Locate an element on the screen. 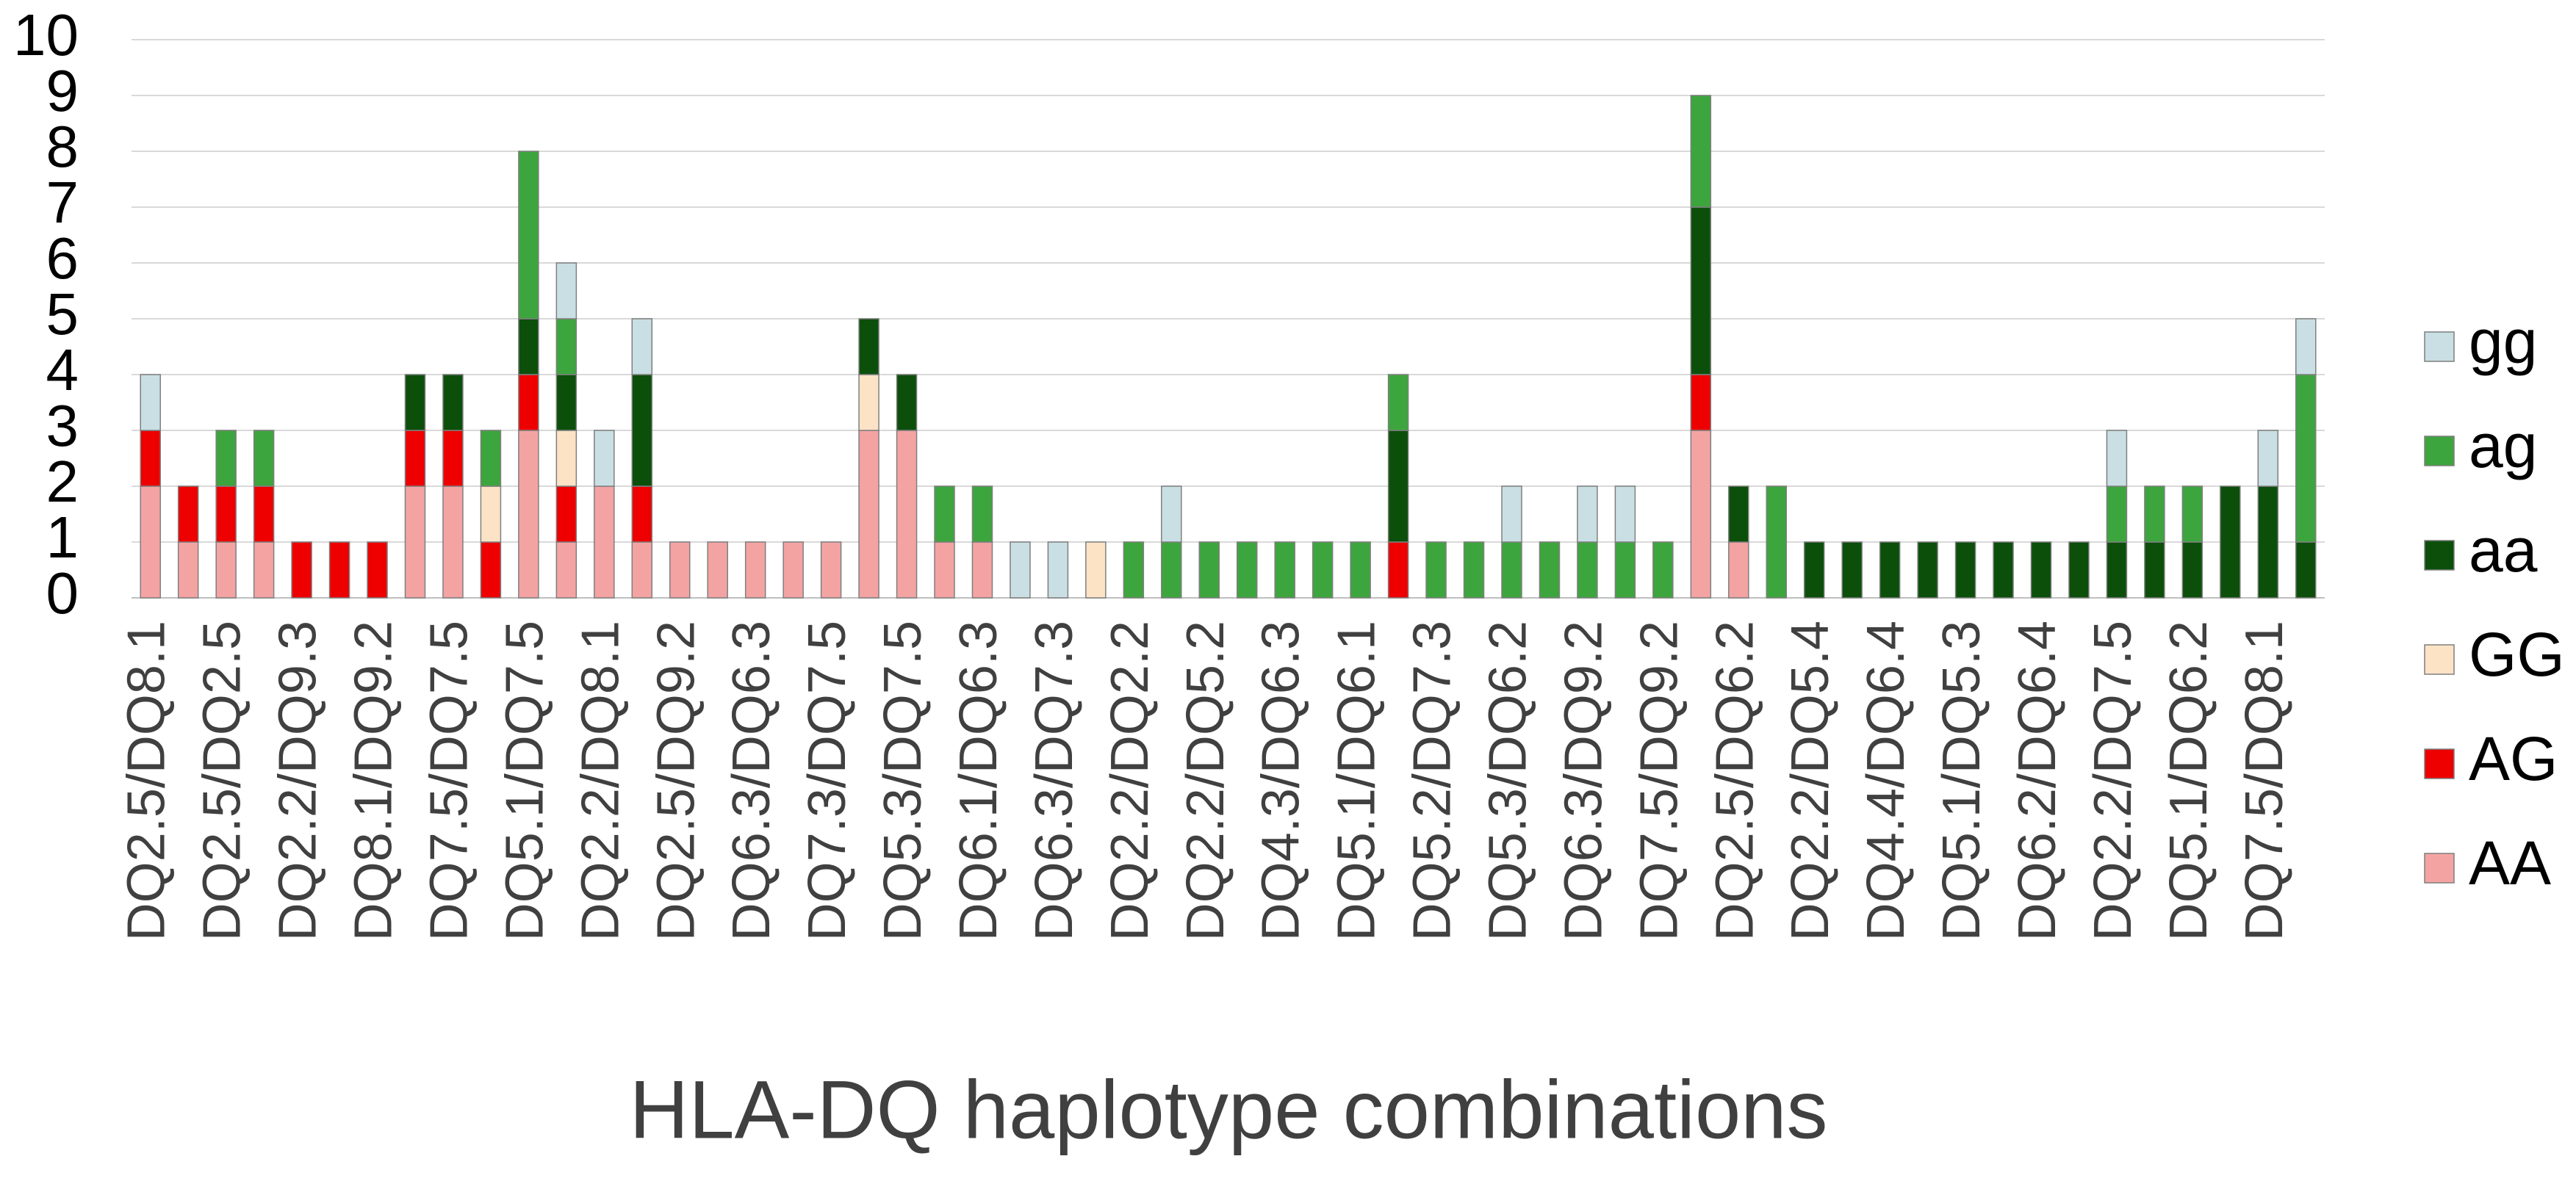 This screenshot has height=1181, width=2576. legend-label: aa is located at coordinates (2503, 550).